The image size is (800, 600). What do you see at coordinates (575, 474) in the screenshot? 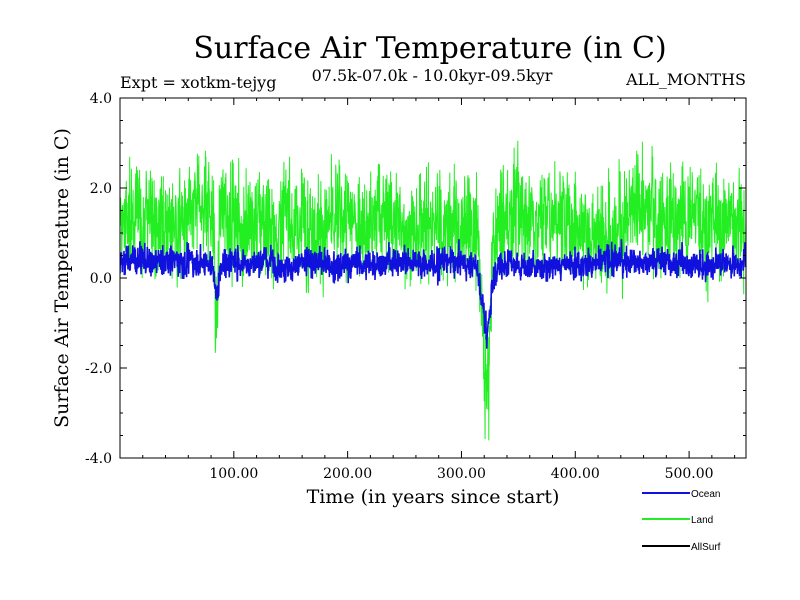
I see `x-tick-label: 400.00` at bounding box center [575, 474].